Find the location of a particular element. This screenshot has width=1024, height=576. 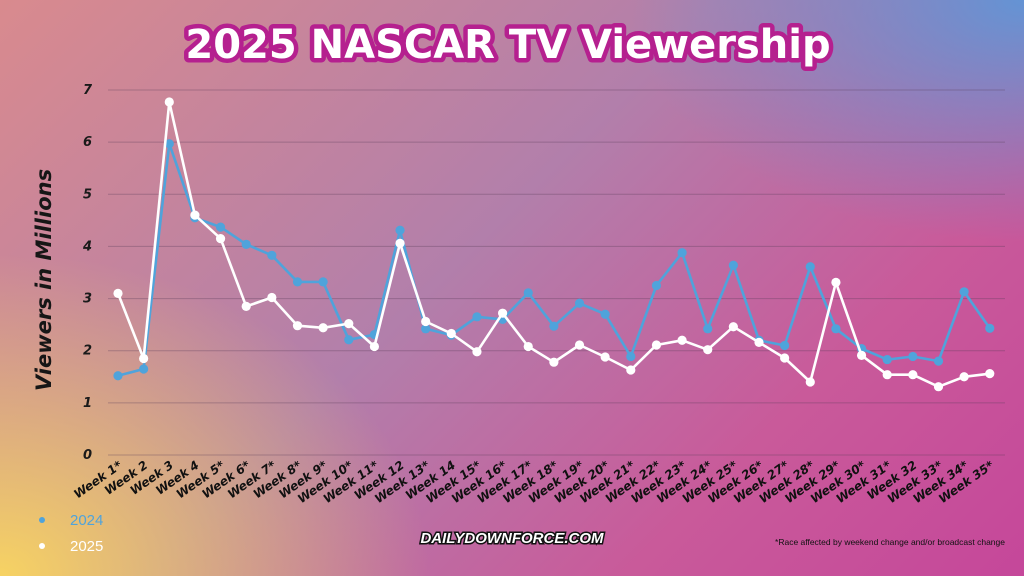

y-tick-label: 2 is located at coordinates (87, 351).